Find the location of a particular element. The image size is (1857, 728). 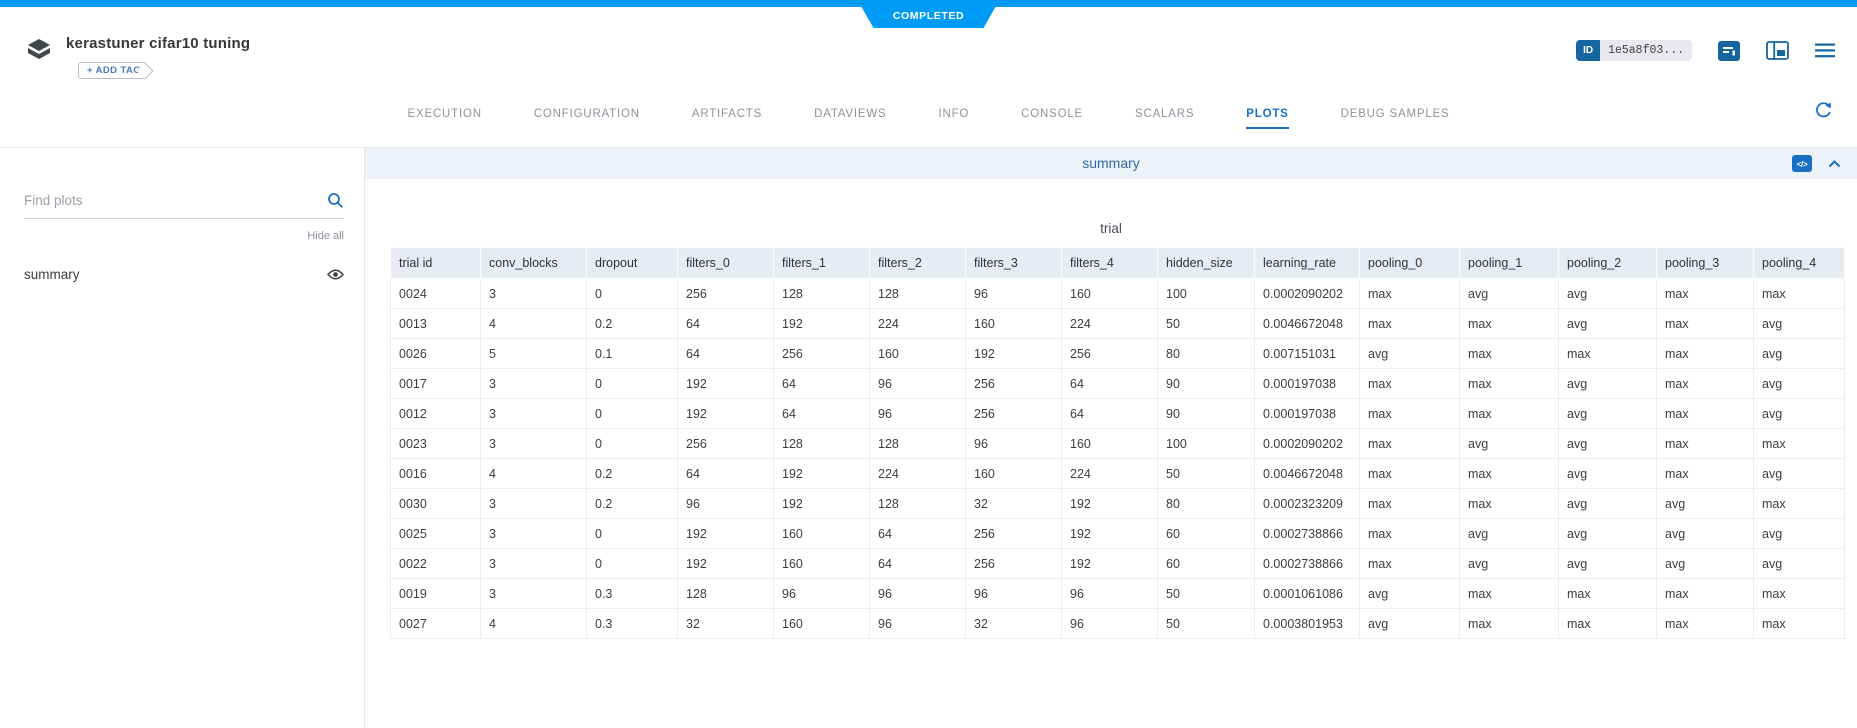

tab-execution: EXECUTION is located at coordinates (445, 116).